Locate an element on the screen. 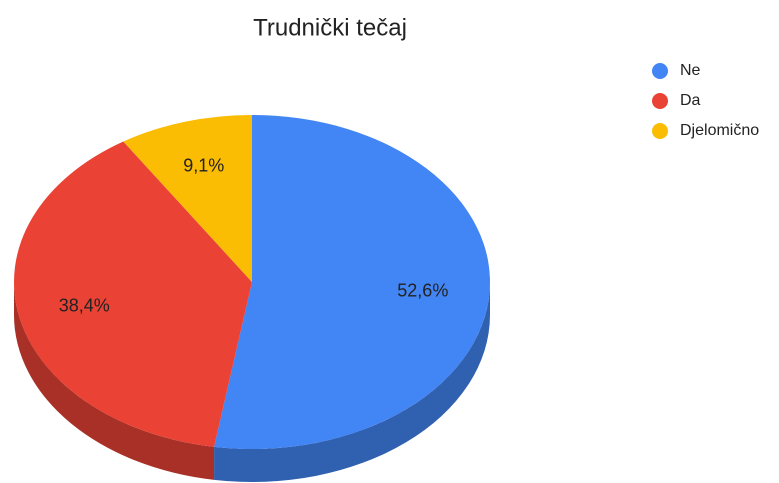 The width and height of the screenshot is (779, 483). chart-title: Trudnički tečaj is located at coordinates (330, 27).